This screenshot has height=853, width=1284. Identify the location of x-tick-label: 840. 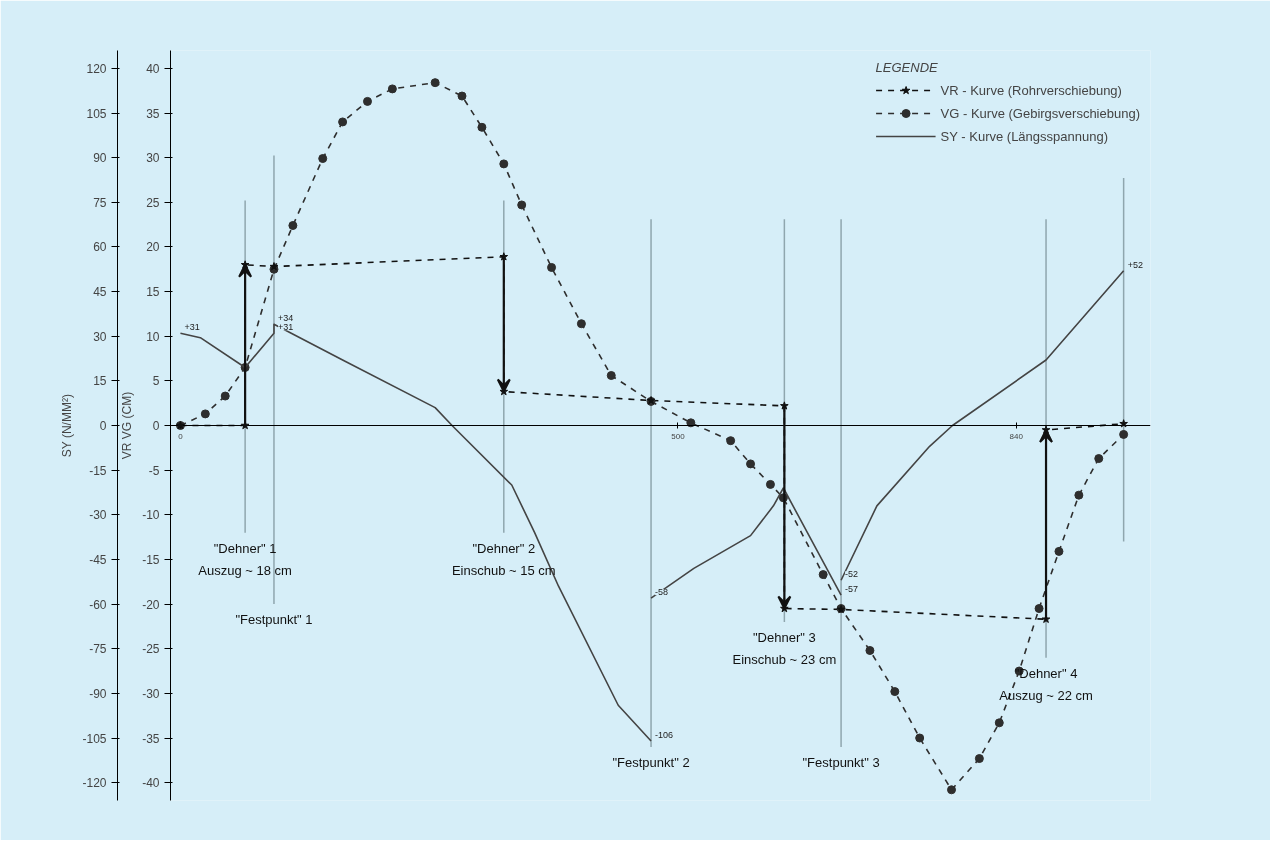
(1016, 436).